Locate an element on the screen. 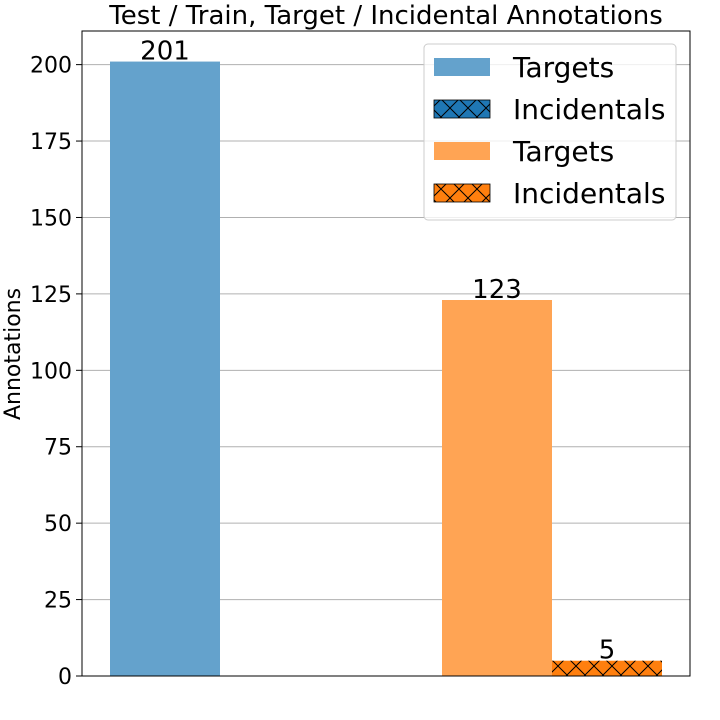 The width and height of the screenshot is (720, 720). legend-frame is located at coordinates (550, 132).